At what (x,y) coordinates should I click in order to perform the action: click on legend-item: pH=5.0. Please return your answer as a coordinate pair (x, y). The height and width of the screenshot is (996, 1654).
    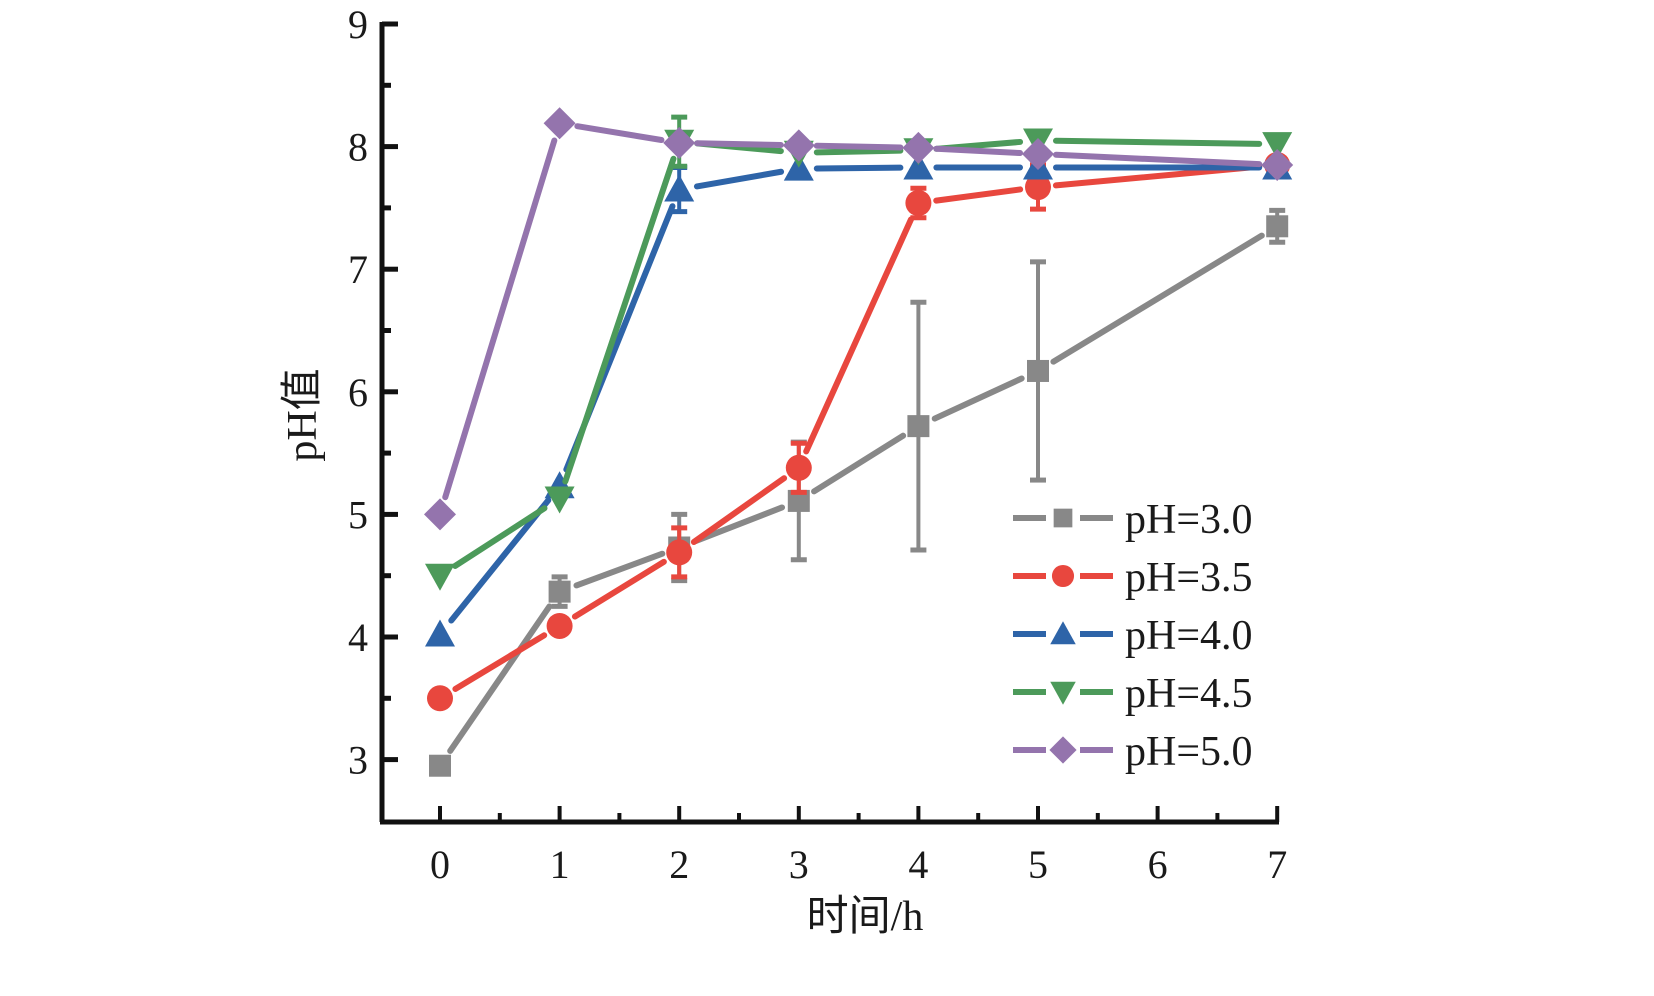
    Looking at the image, I should click on (1133, 752).